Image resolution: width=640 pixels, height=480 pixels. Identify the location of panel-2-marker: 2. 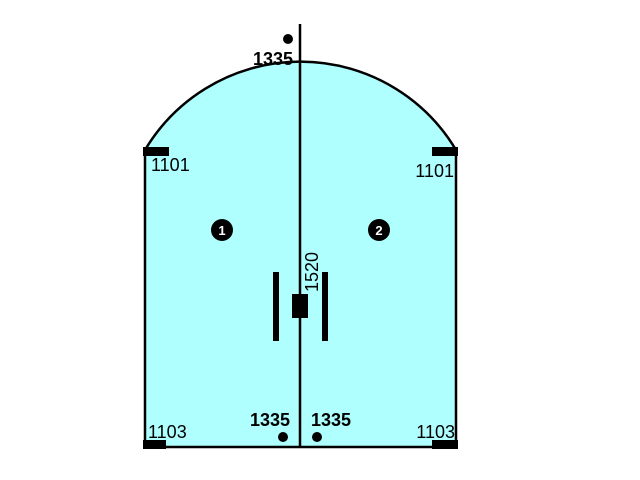
(379, 230).